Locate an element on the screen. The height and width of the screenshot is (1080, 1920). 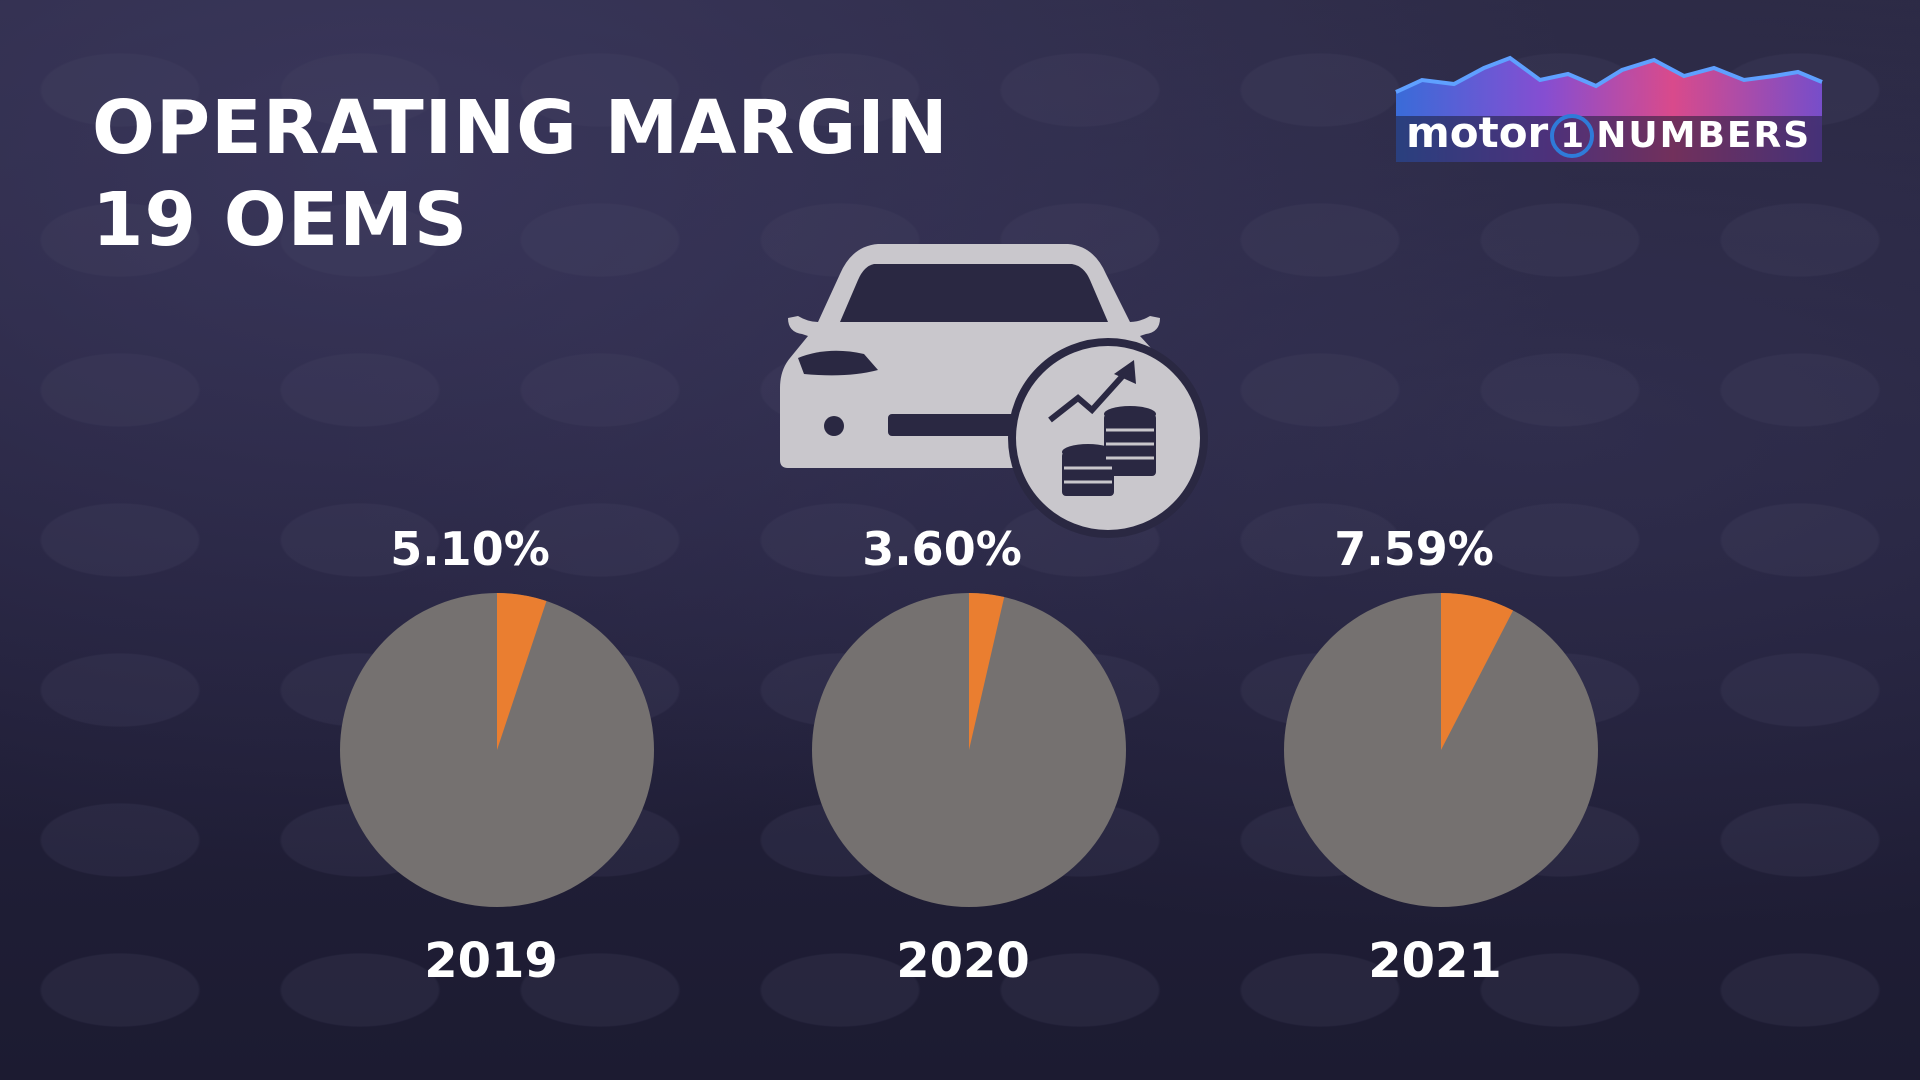
pie-value-label: 5.10% is located at coordinates (470, 549).